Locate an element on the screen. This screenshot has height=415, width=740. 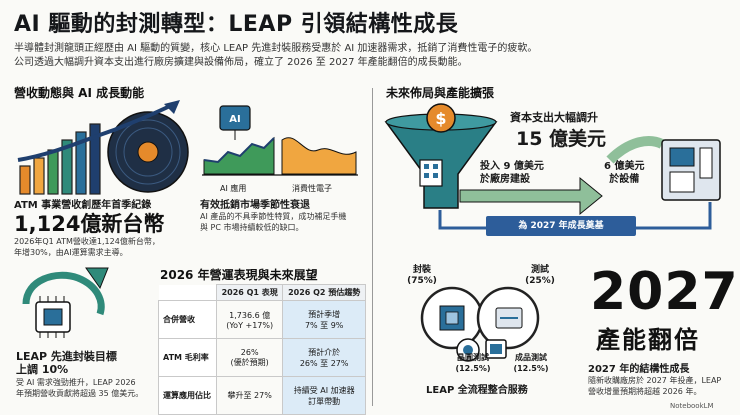
dollar-coin-icon: $ is located at coordinates (441, 118).